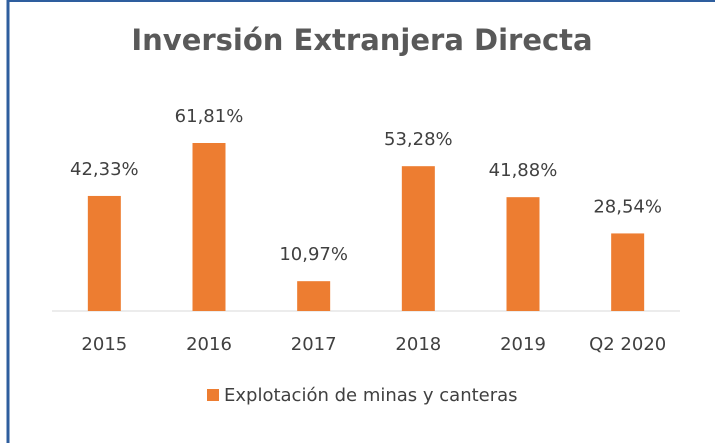 The height and width of the screenshot is (443, 715). I want to click on data-label: 61,81%, so click(209, 116).